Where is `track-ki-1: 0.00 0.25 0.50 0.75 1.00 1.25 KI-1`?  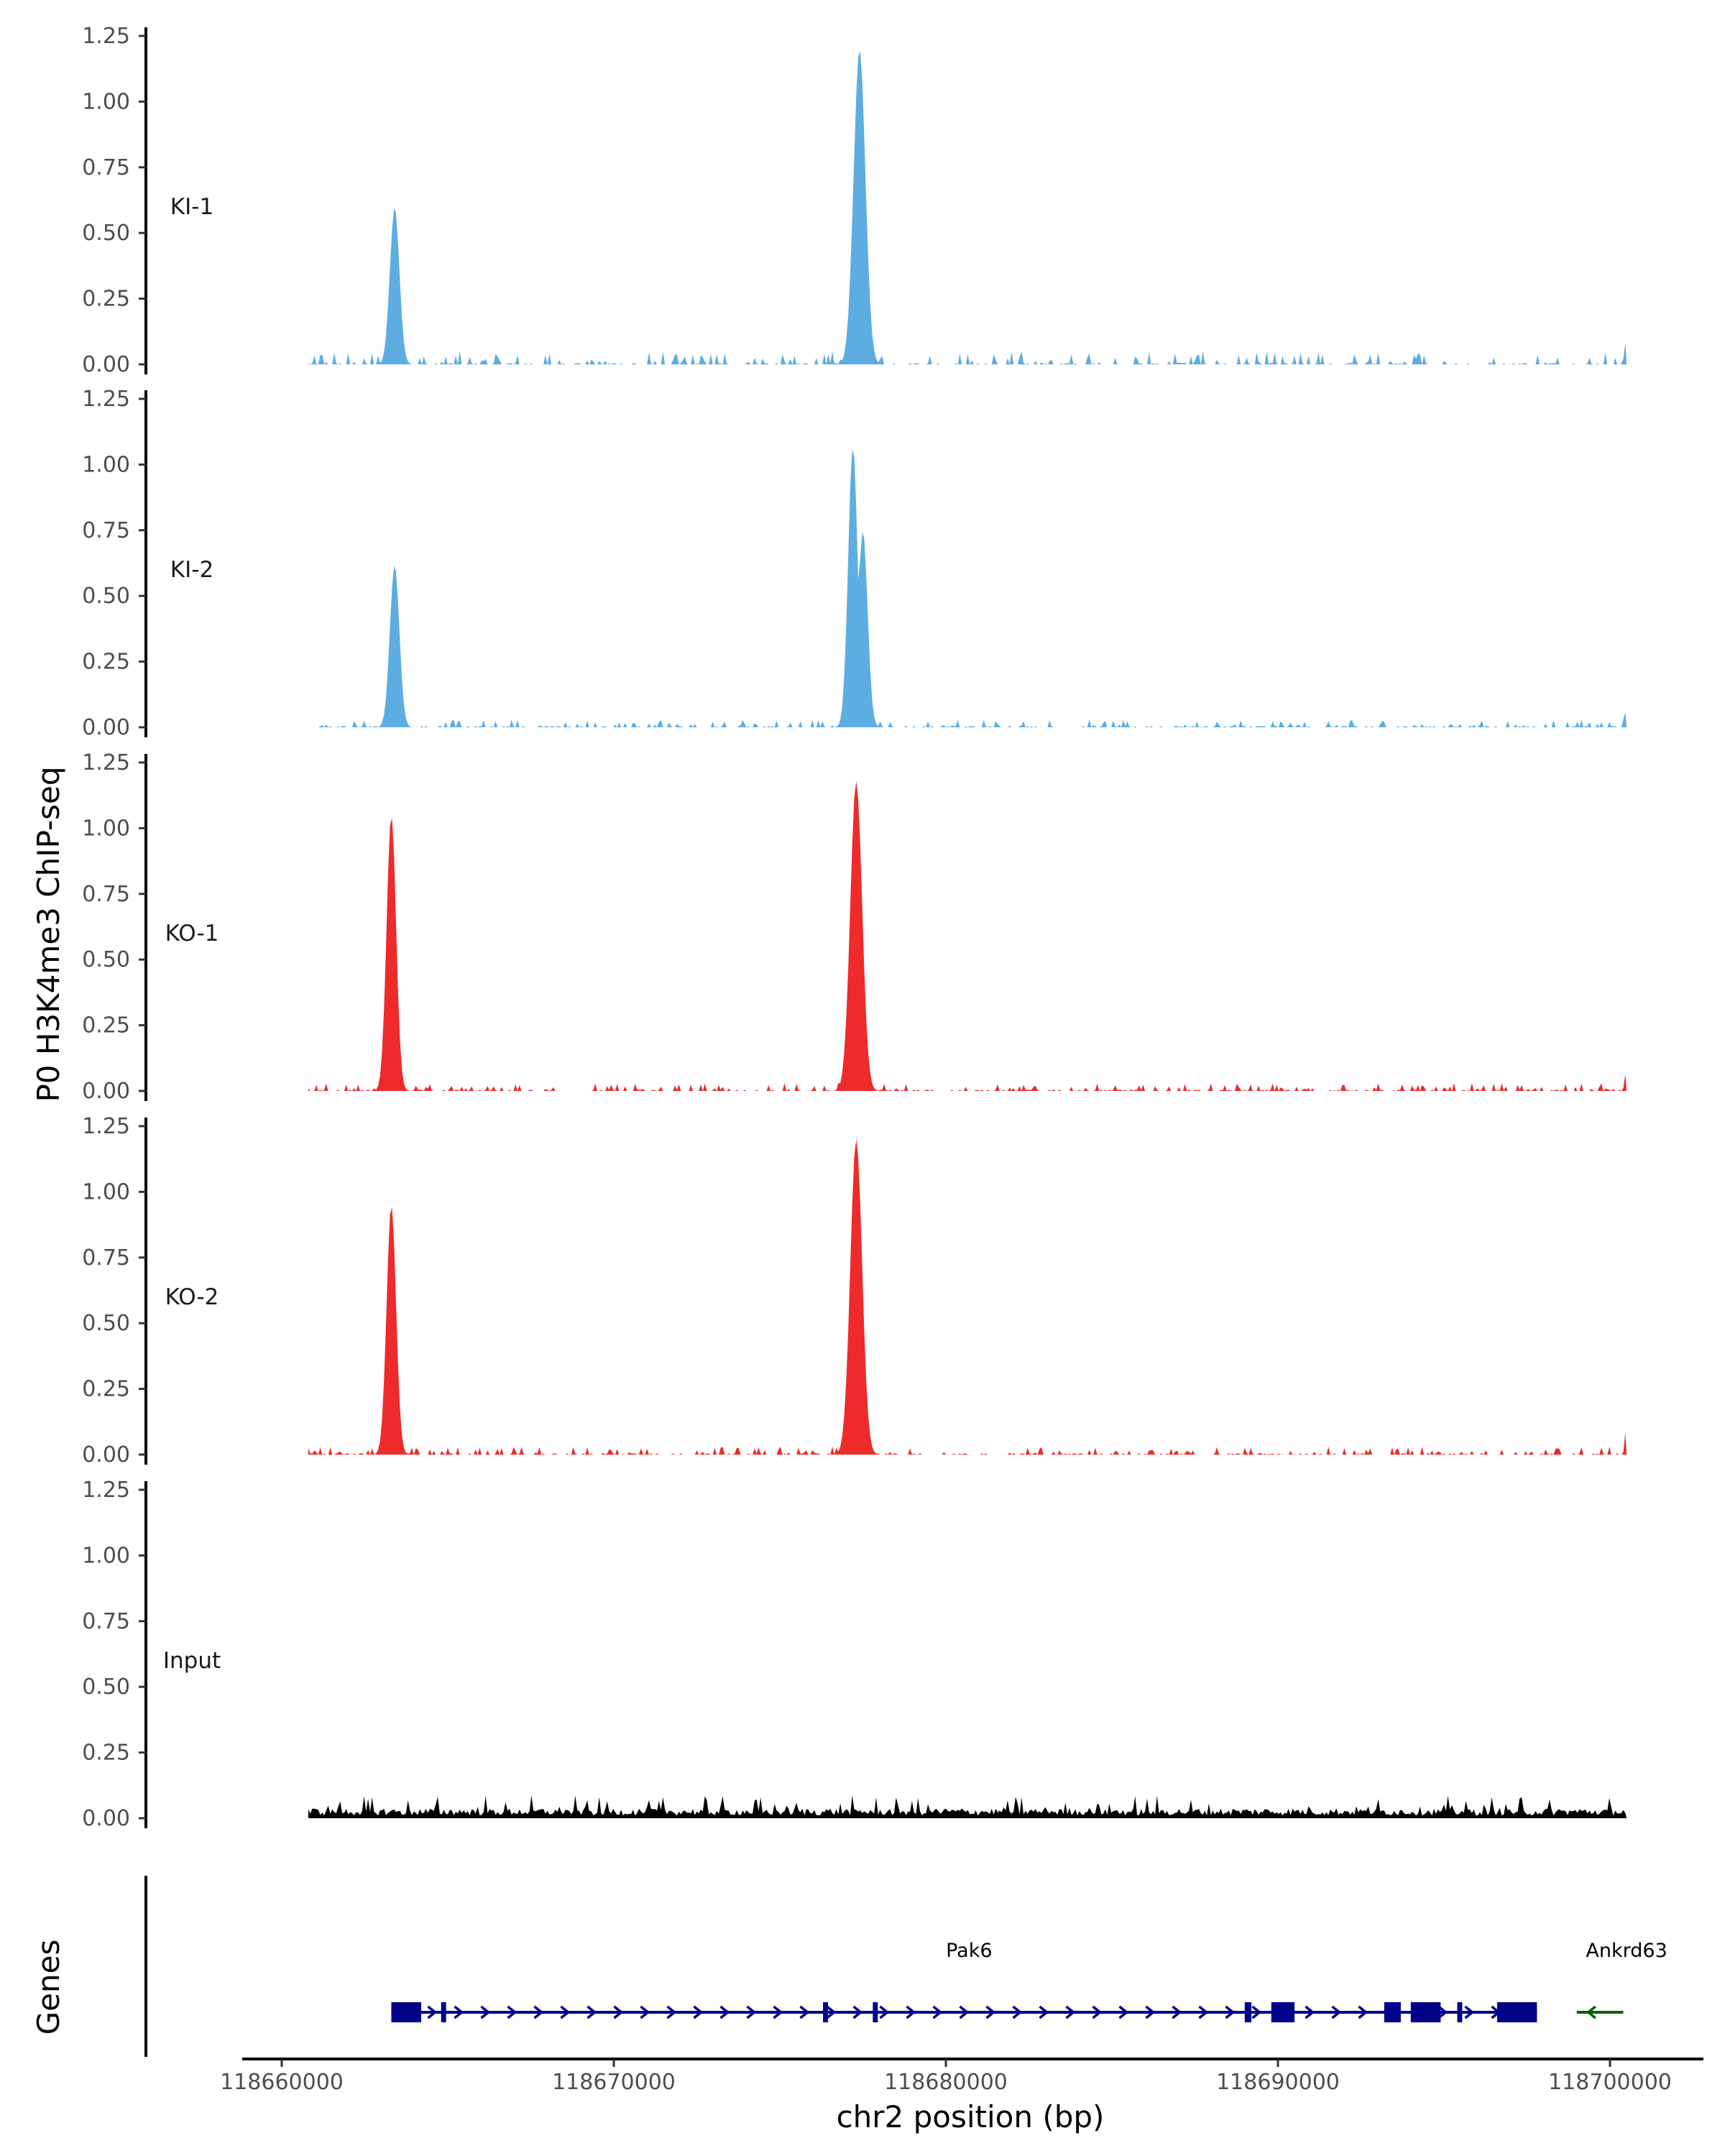 track-ki-1: 0.00 0.25 0.50 0.75 1.00 1.25 KI-1 is located at coordinates (854, 200).